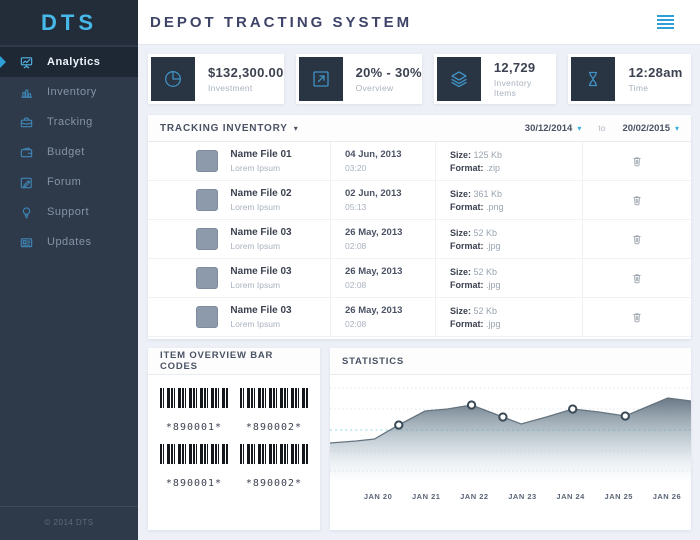  I want to click on statistics-chart, so click(510, 429).